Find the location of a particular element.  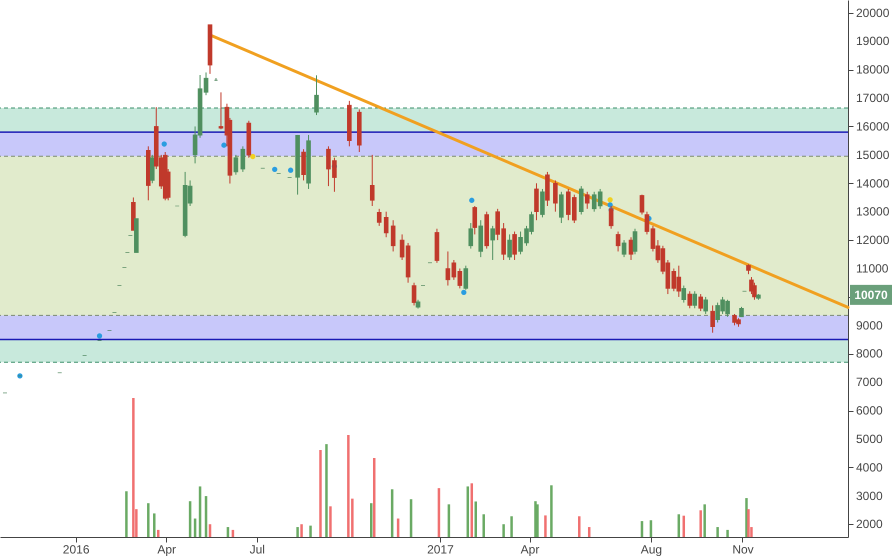

y-tick-label: 7000 is located at coordinates (870, 382).